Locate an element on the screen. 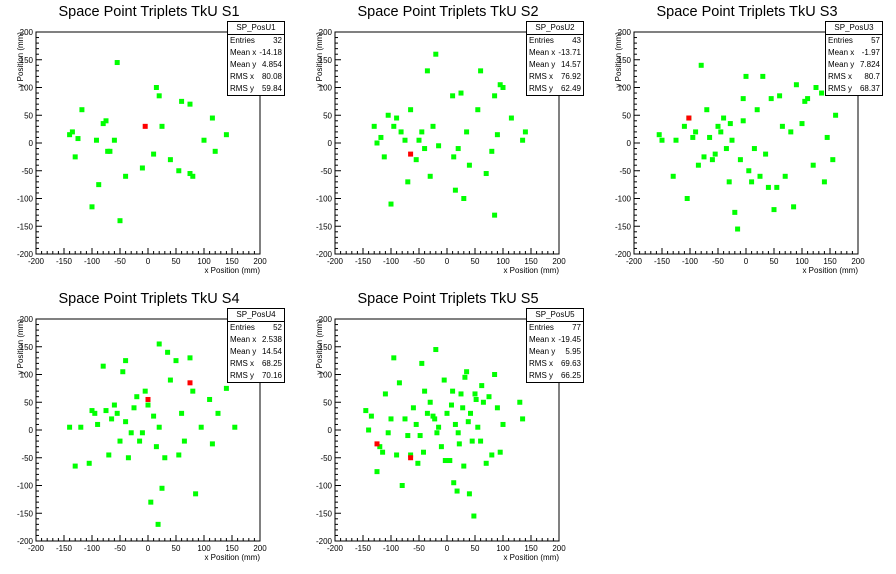  x-tick-label: -50 is located at coordinates (718, 261).